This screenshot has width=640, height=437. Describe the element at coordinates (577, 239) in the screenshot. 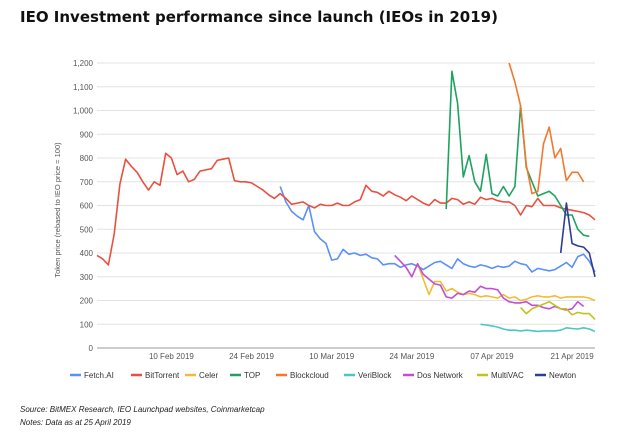

I see `series-line-newton` at that location.